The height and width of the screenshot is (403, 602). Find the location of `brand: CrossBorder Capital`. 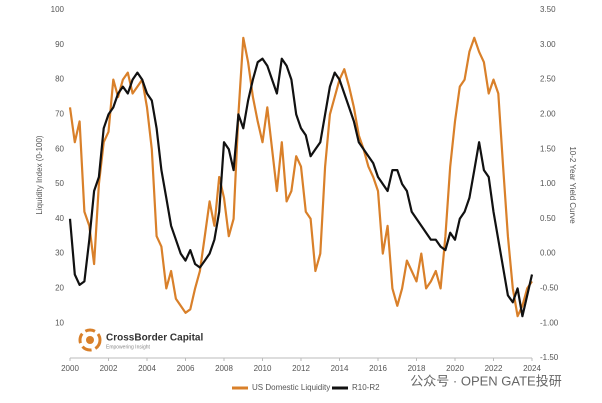

brand: CrossBorder Capital is located at coordinates (154, 338).